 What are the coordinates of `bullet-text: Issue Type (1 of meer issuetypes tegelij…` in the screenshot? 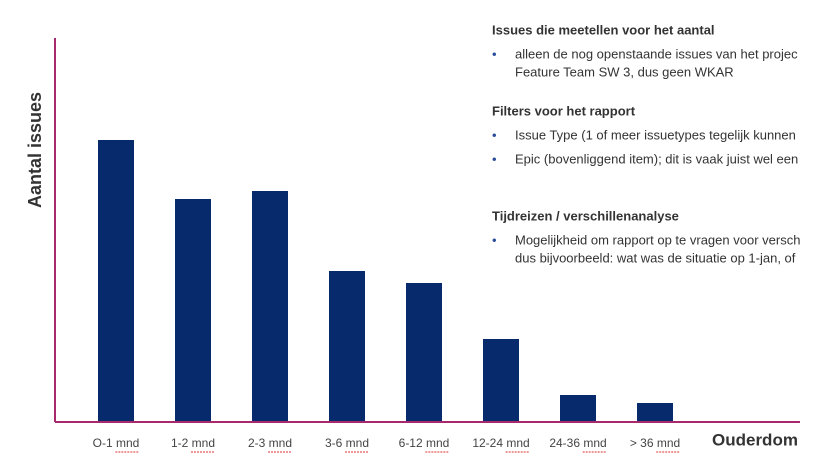 It's located at (655, 134).